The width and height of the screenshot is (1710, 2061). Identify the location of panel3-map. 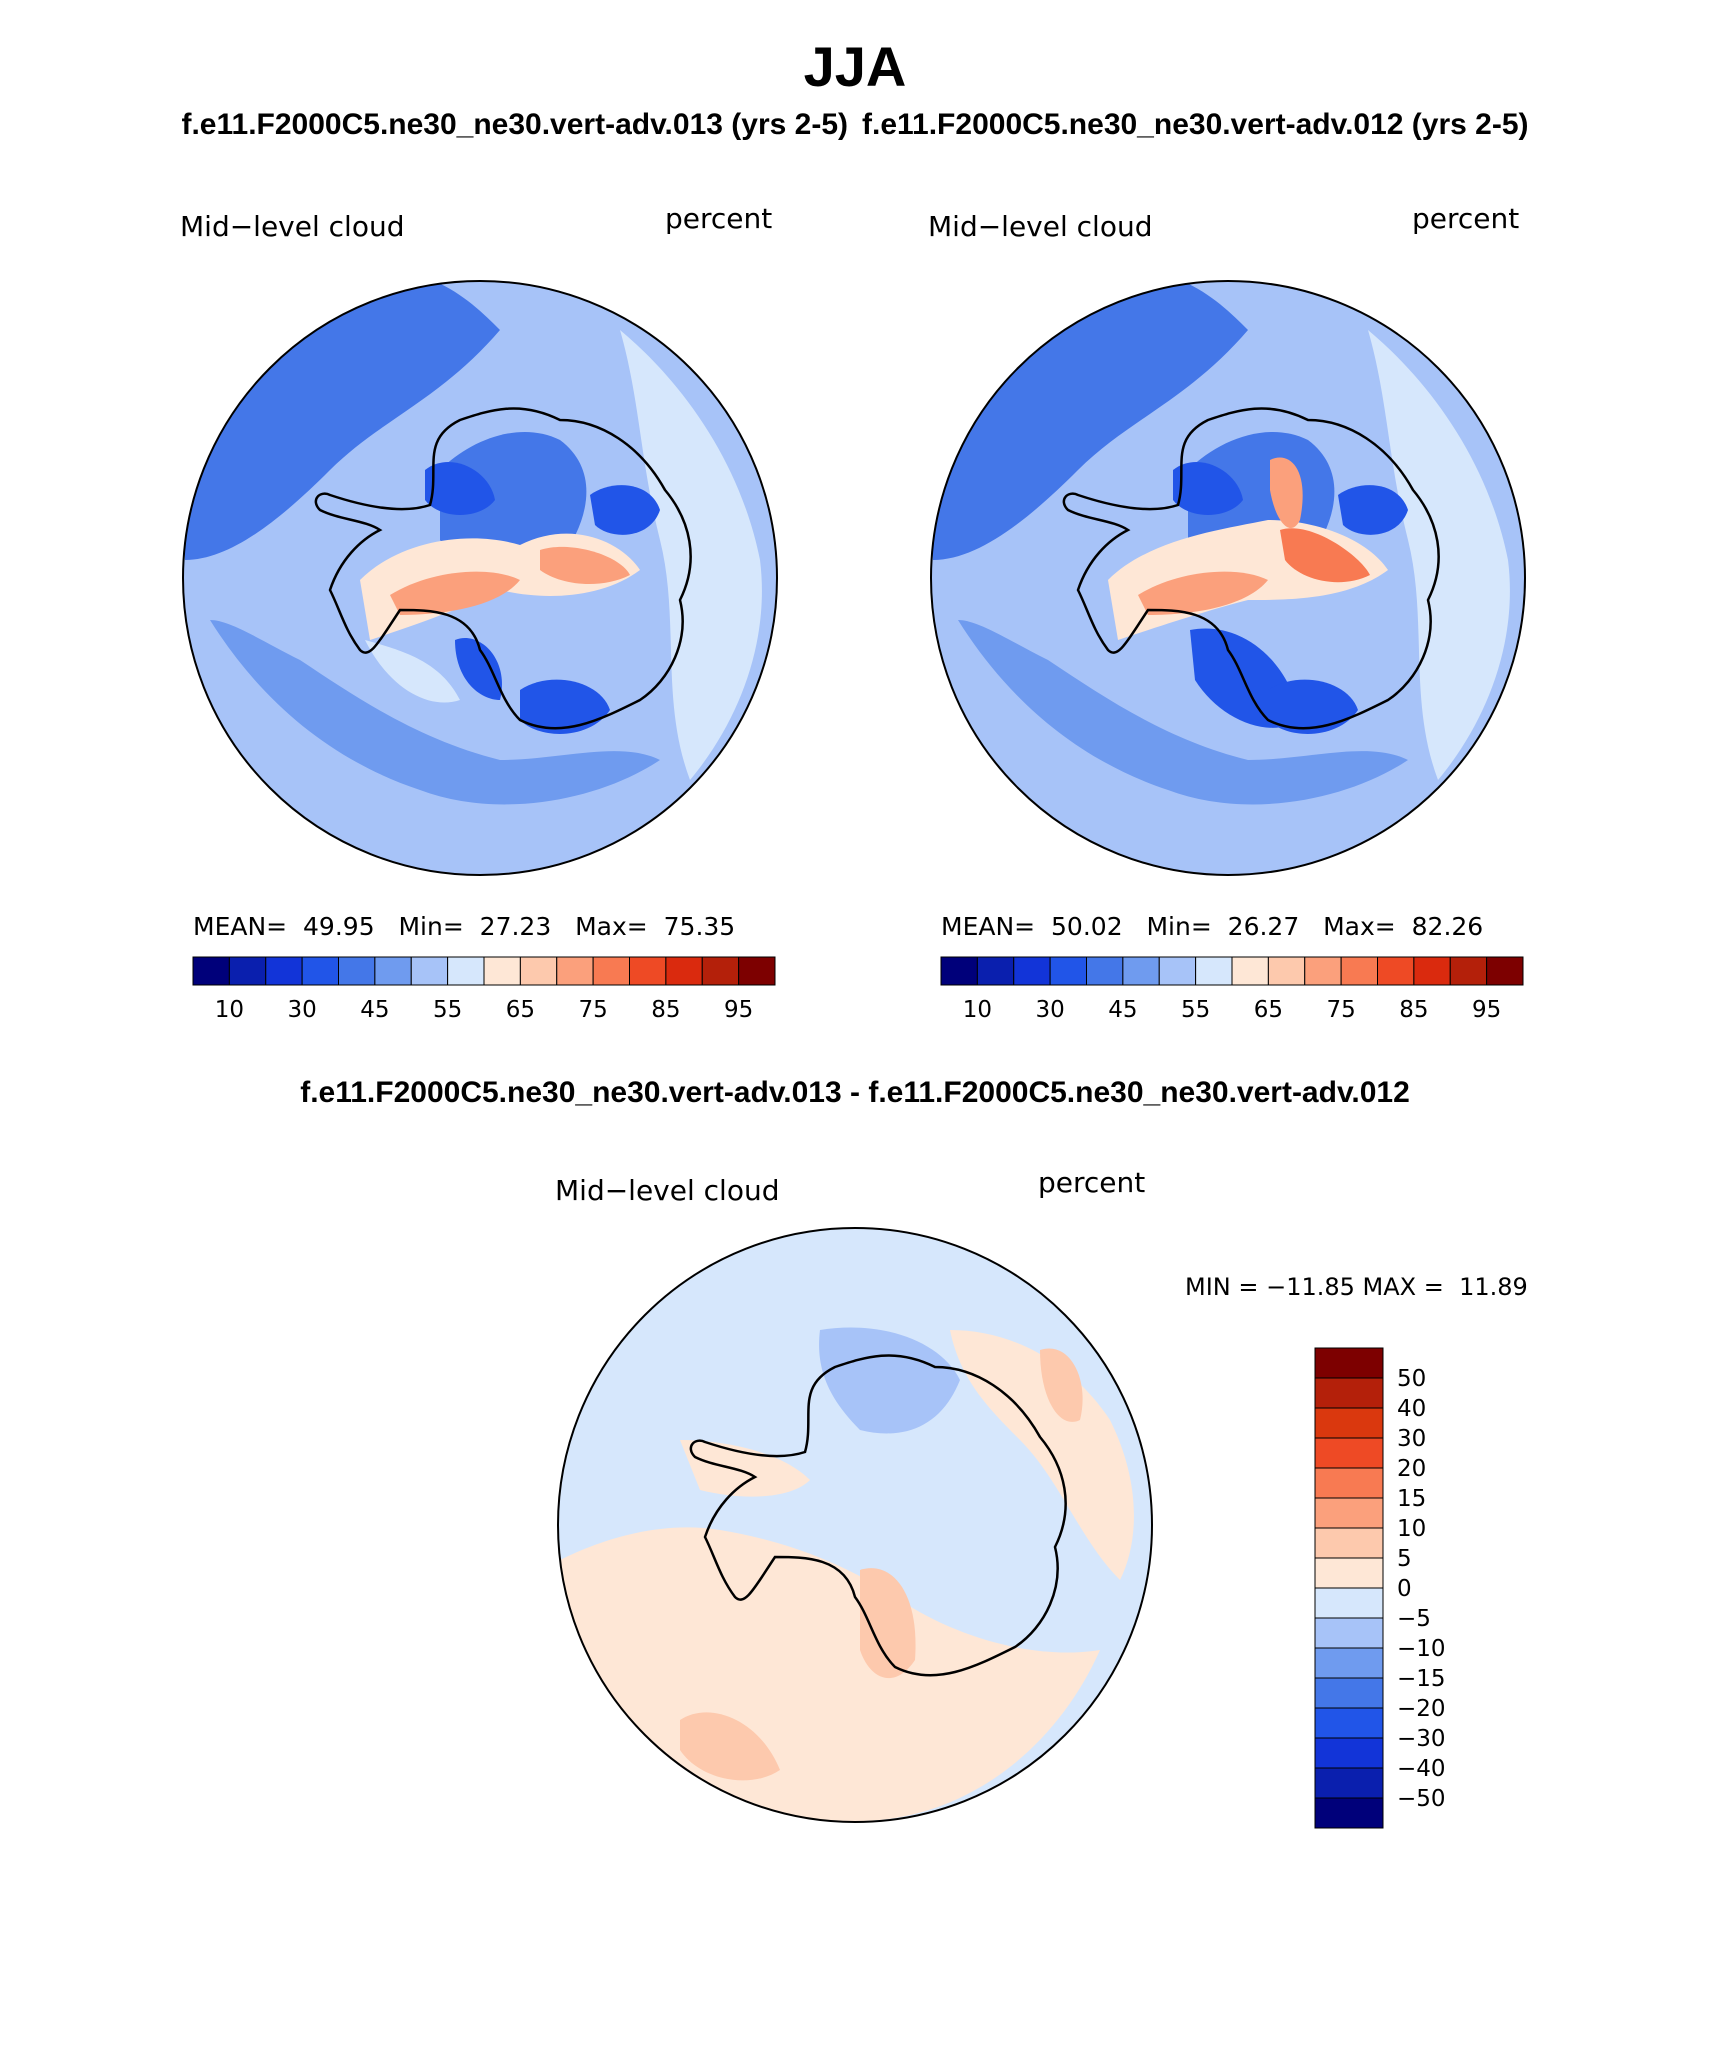
(855, 1525).